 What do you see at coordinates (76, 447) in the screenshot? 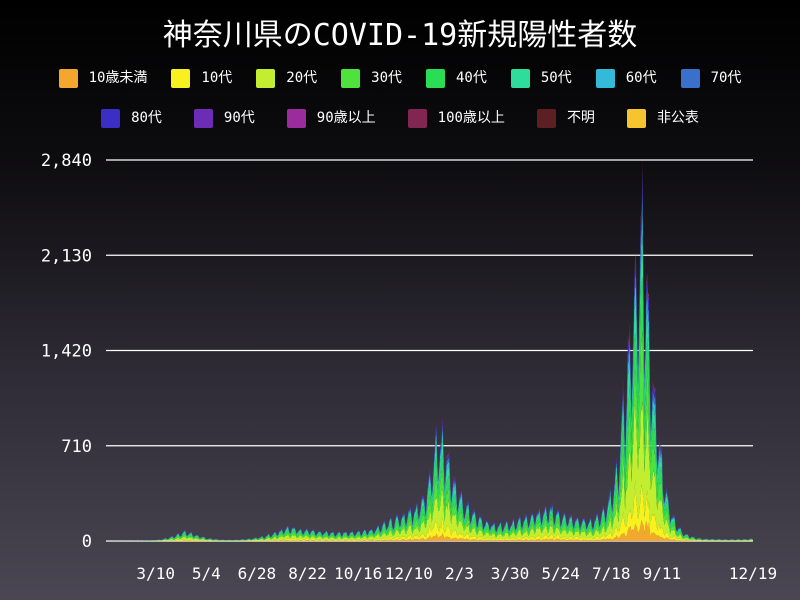
I see `y-axis-tick-label: 710` at bounding box center [76, 447].